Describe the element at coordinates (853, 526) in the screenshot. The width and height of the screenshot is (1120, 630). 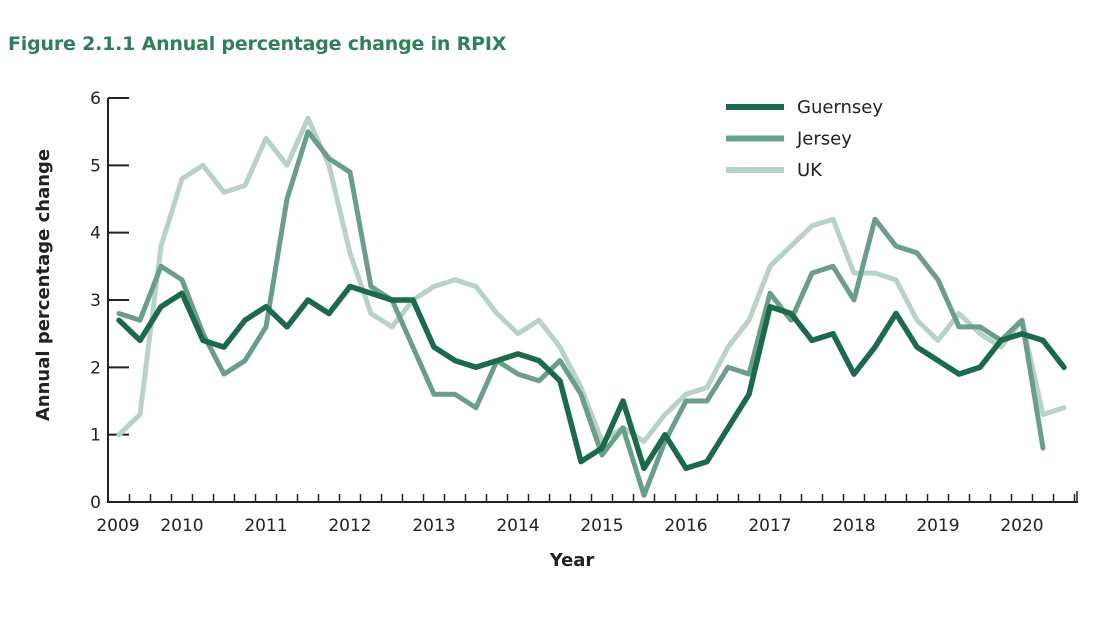
I see `x-tick-label: 2018` at that location.